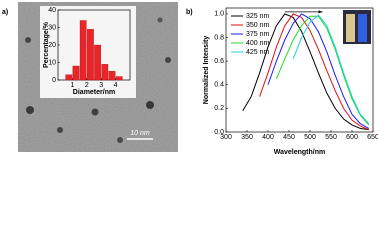 The height and width of the screenshot is (240, 378). Describe the element at coordinates (331, 137) in the screenshot. I see `x-tick-label: 550` at that location.